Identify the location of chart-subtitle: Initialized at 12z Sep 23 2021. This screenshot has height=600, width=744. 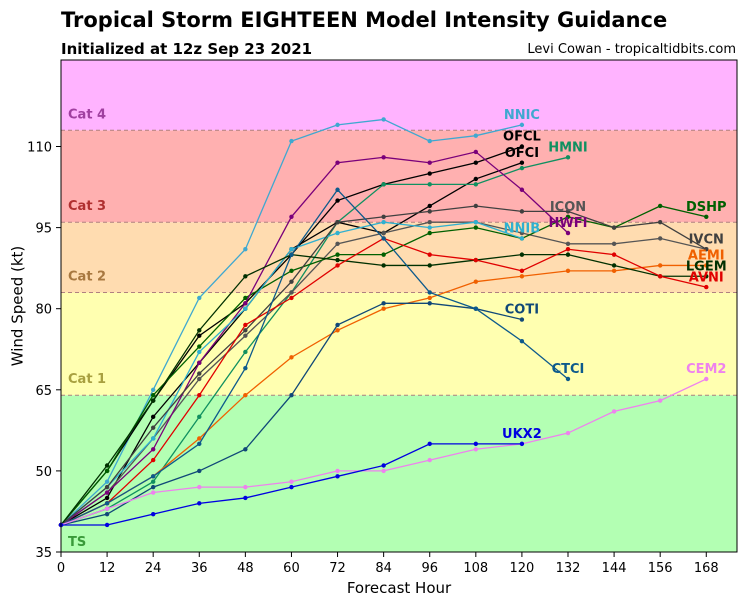
(187, 49).